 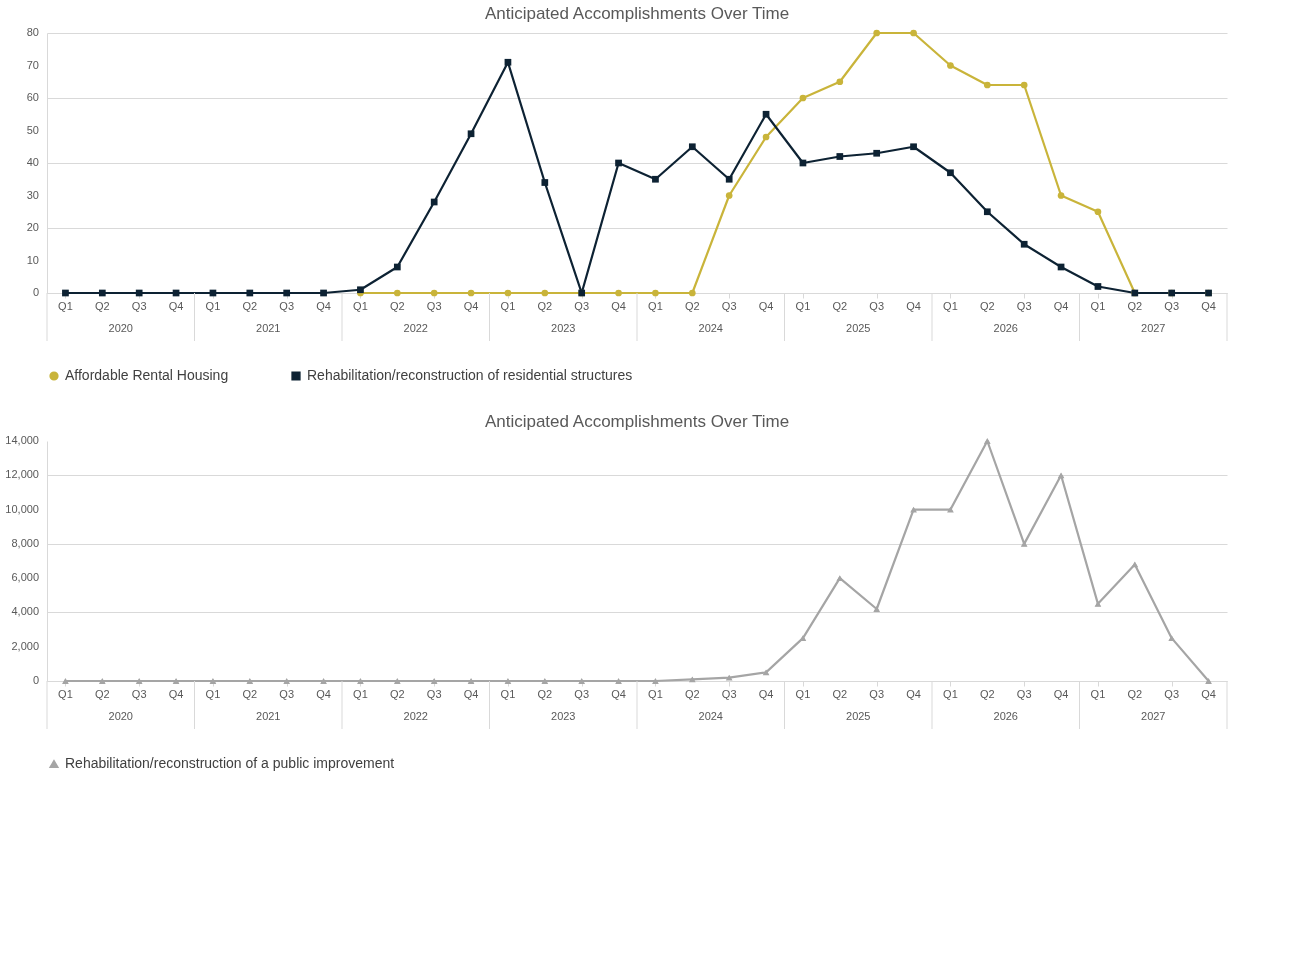 I want to click on y-tick-label: 6,000, so click(x=25, y=577).